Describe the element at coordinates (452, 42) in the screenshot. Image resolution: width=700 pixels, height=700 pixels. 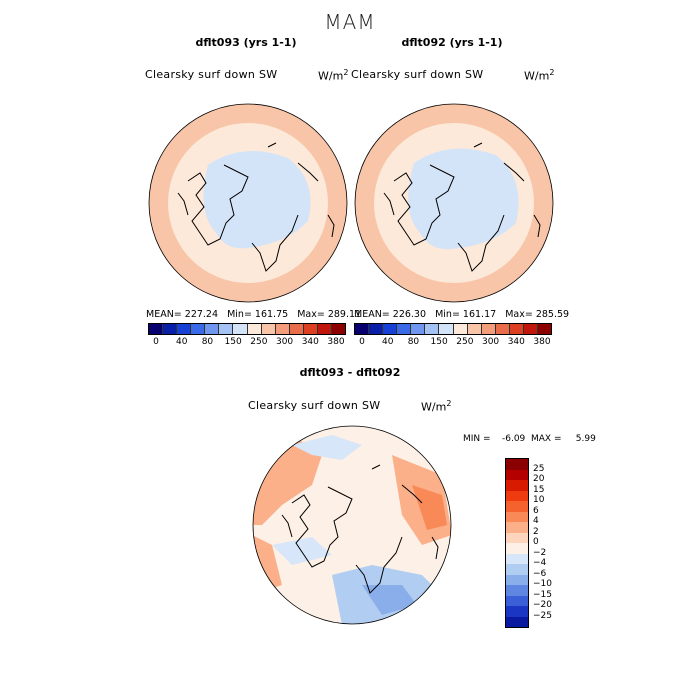
I see `right-panel-title: dflt092 (yrs 1-1)` at that location.